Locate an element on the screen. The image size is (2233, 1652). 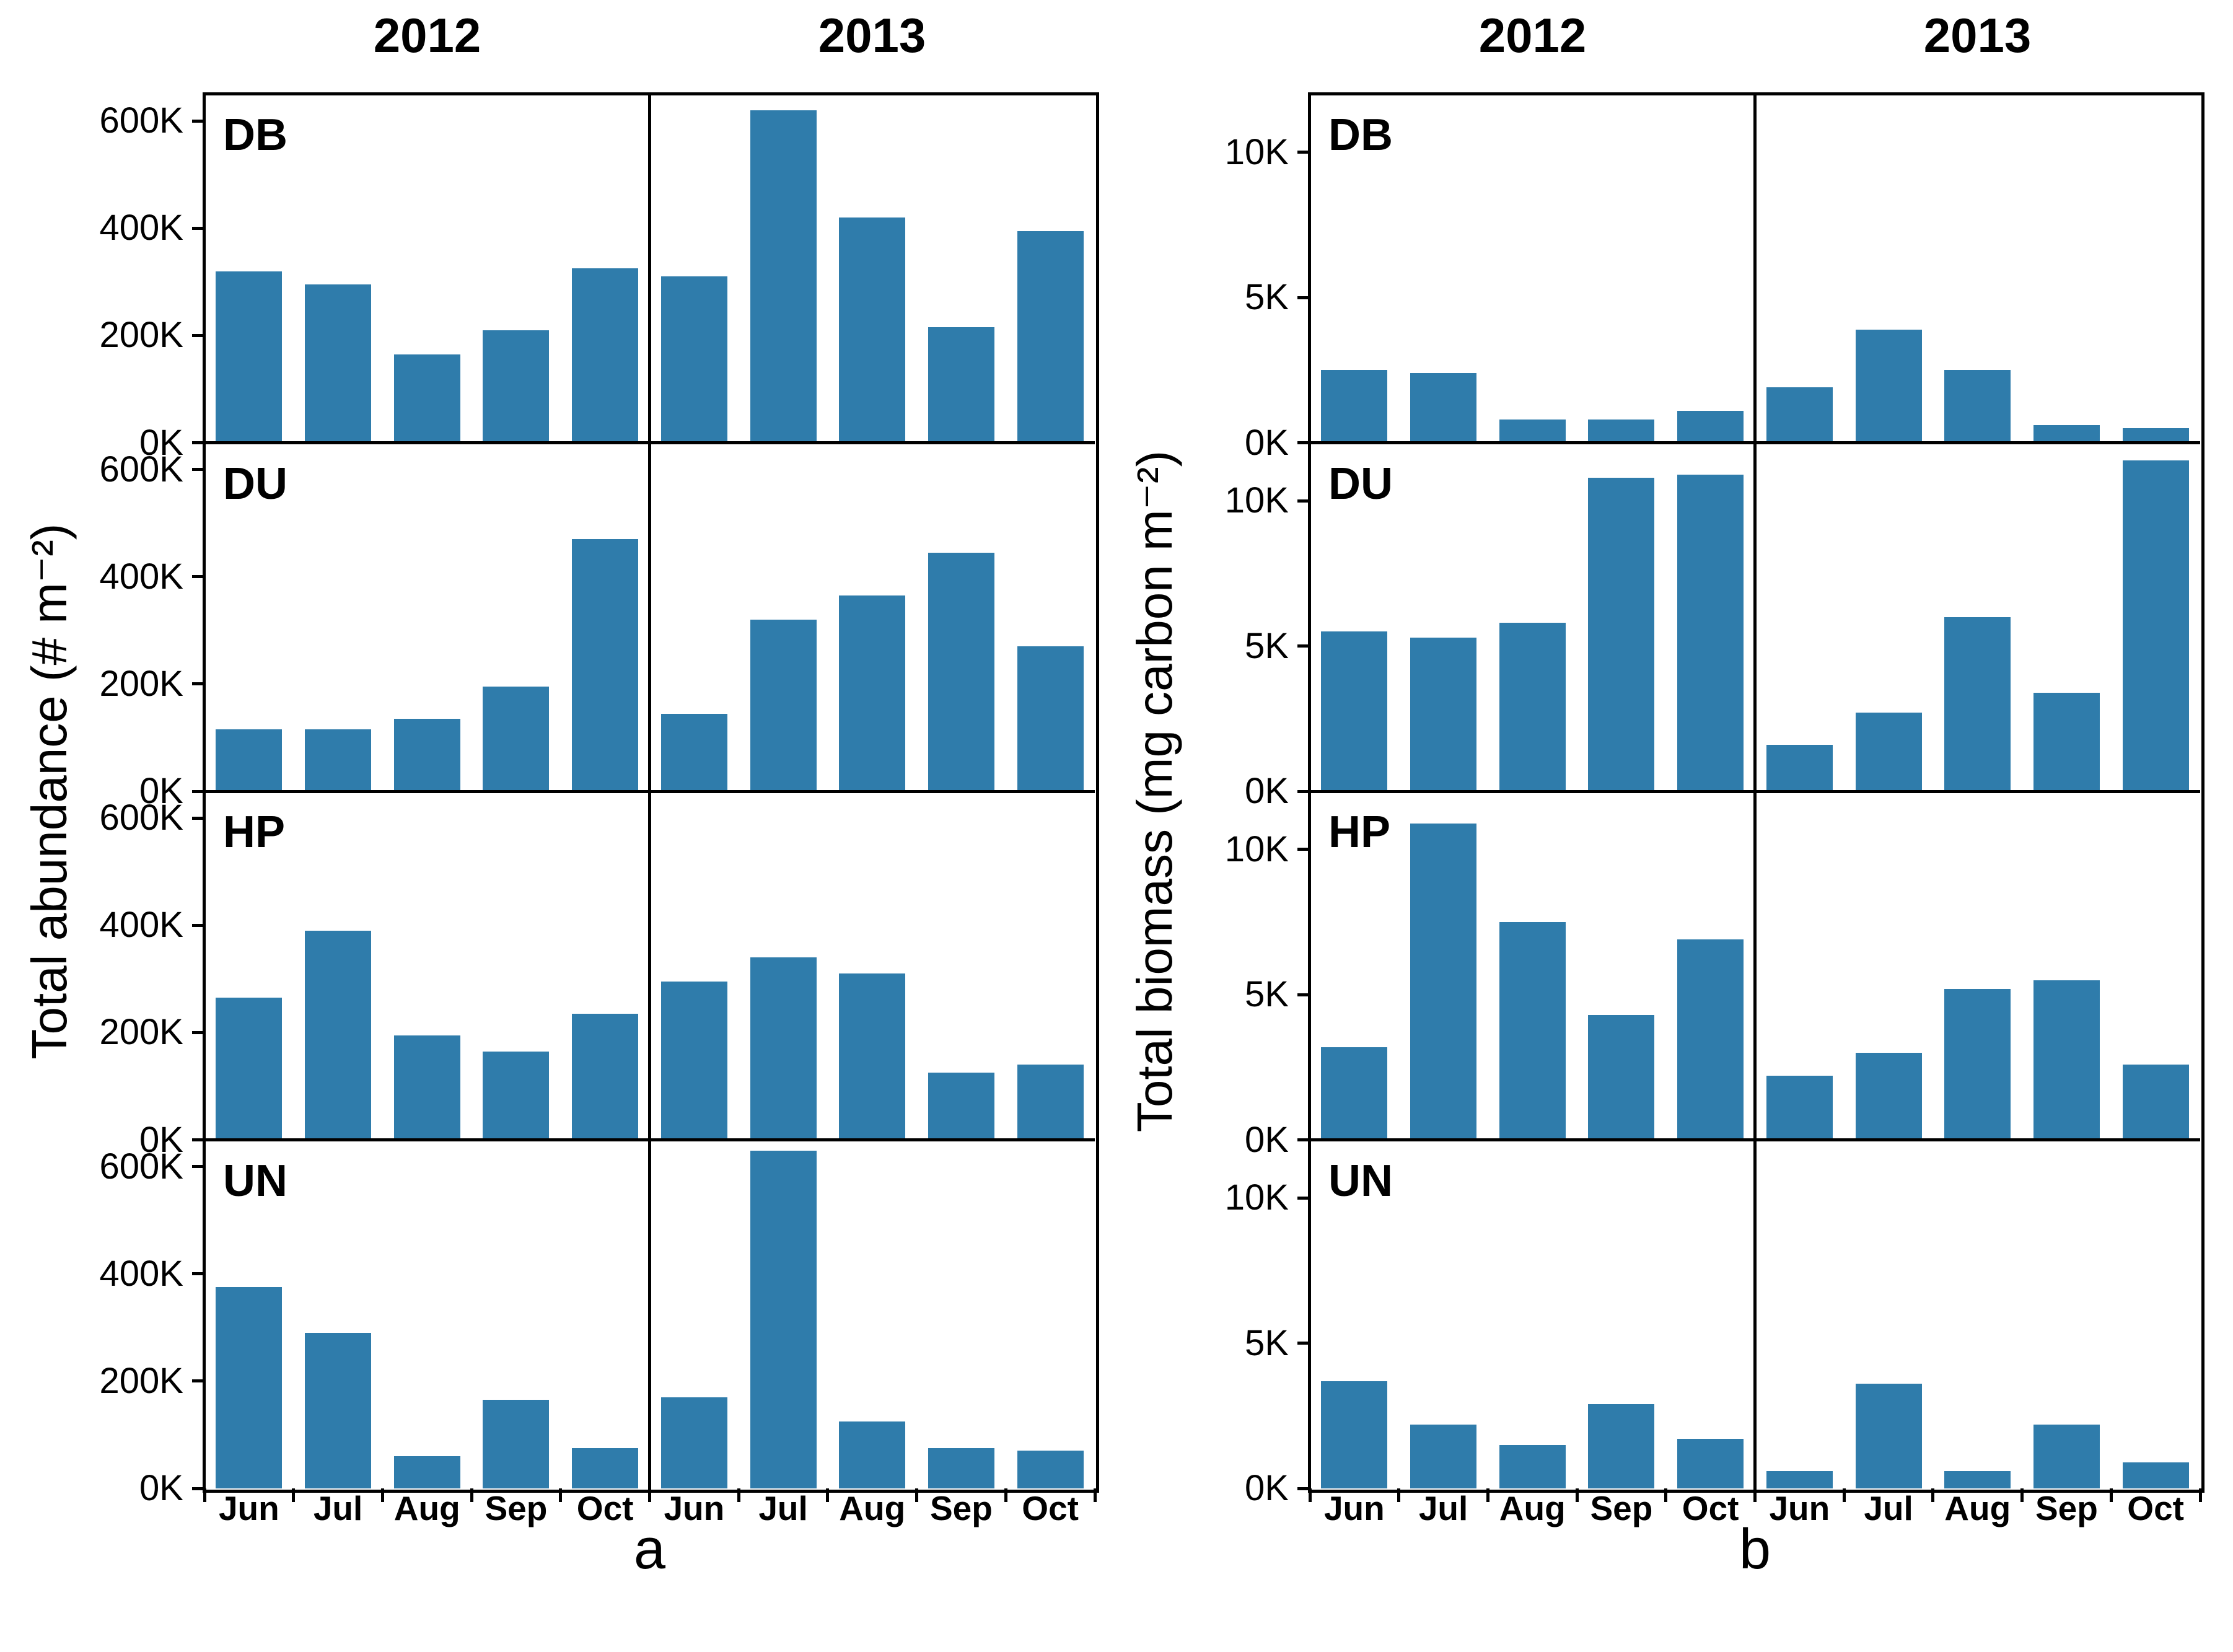
row-label-DU: DU is located at coordinates (1360, 484).